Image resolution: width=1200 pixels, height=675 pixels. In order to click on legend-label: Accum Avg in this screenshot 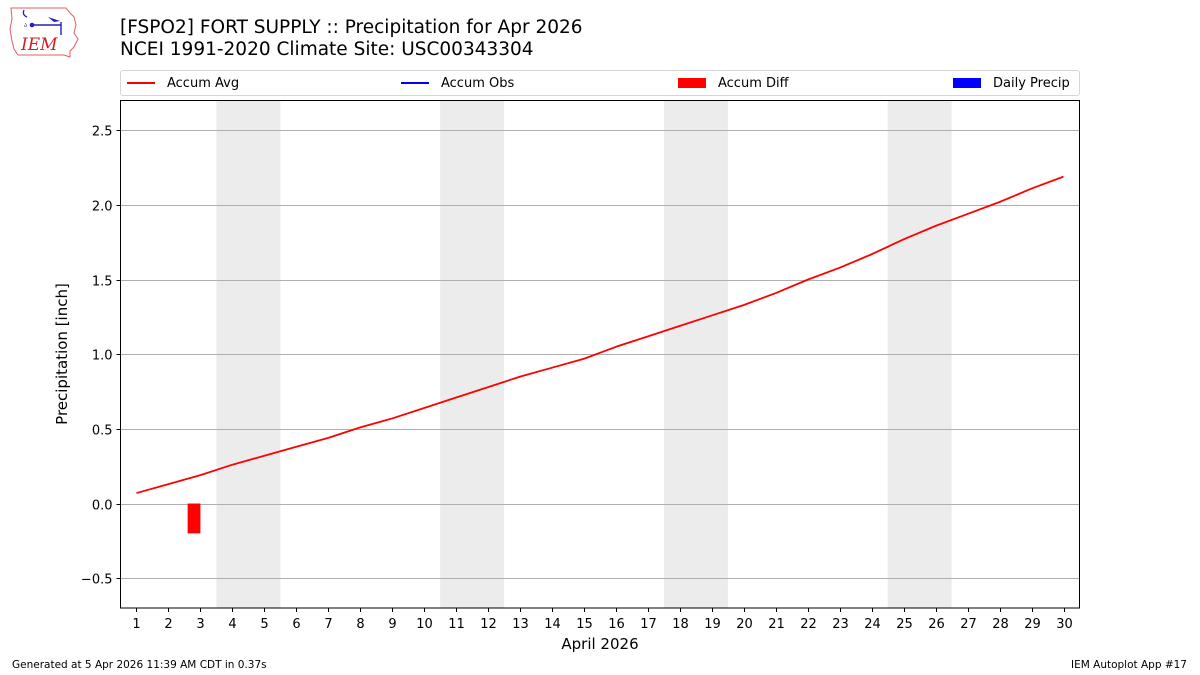, I will do `click(203, 83)`.